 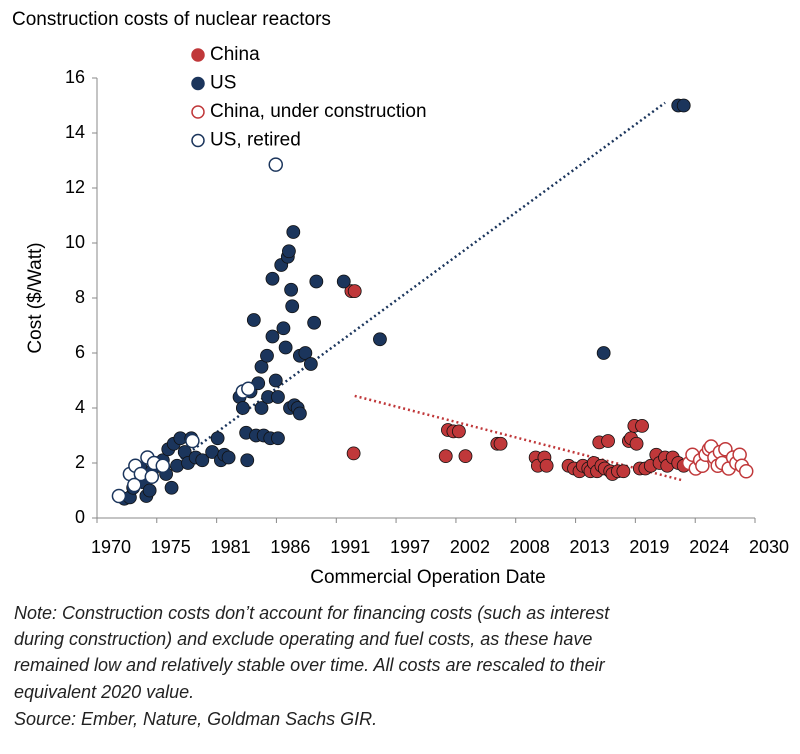 I want to click on y-tick-label: 12, so click(x=75, y=187).